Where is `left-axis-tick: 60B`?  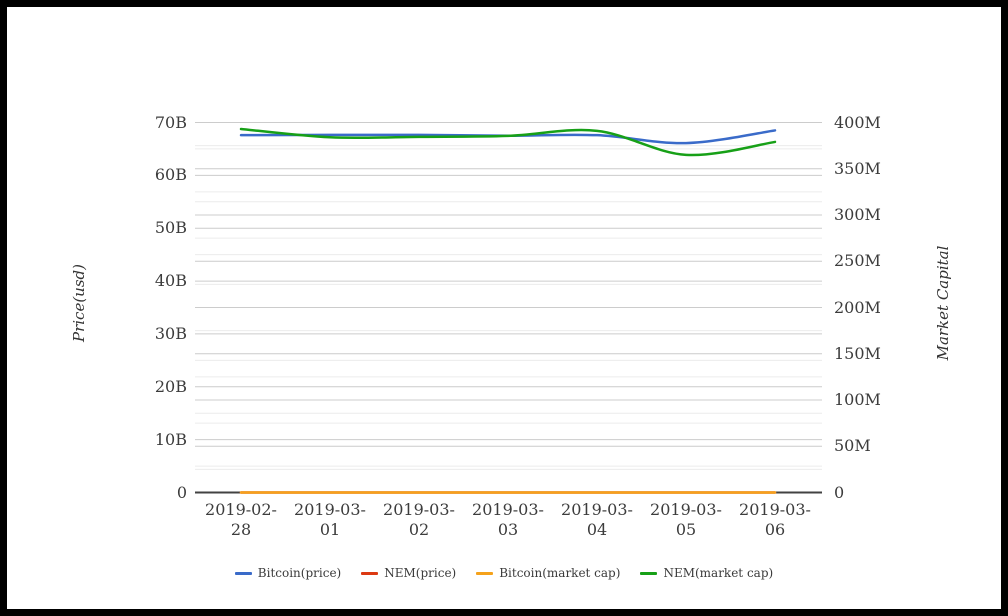 left-axis-tick: 60B is located at coordinates (170, 175).